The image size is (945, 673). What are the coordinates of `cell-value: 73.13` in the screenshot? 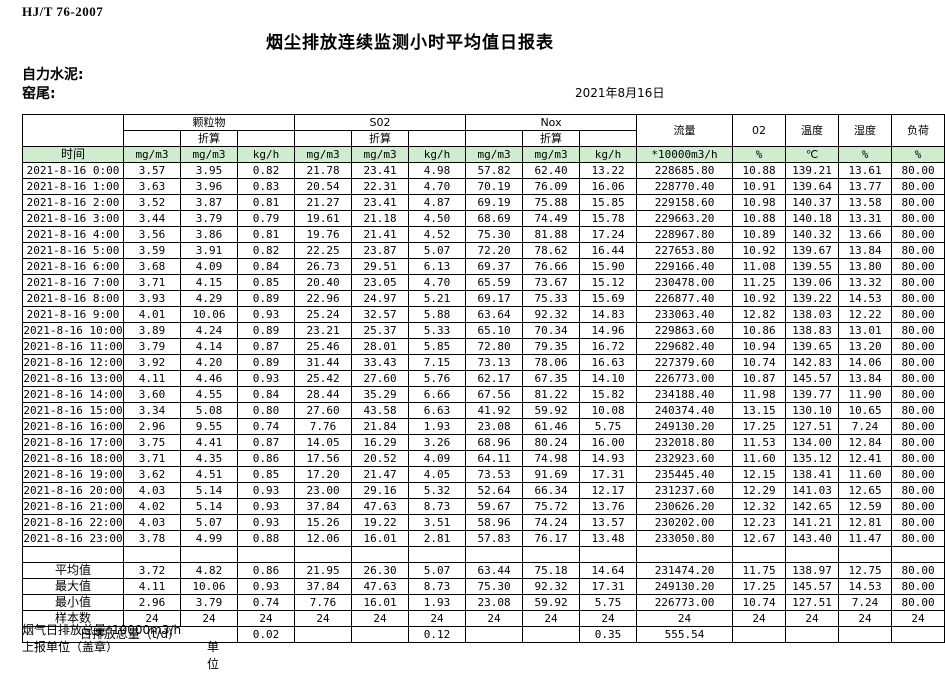 It's located at (494, 362).